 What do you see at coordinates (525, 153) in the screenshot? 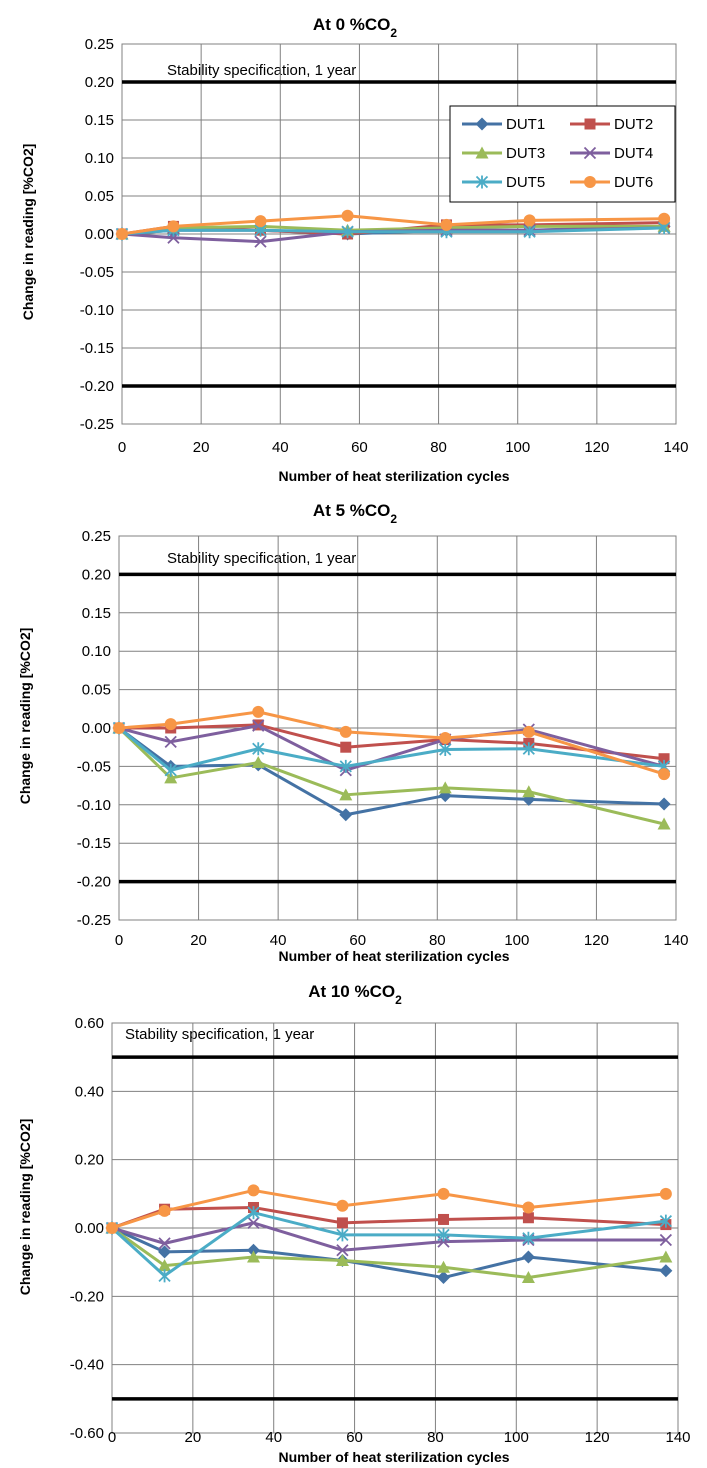
I see `legend-label: DUT3` at bounding box center [525, 153].